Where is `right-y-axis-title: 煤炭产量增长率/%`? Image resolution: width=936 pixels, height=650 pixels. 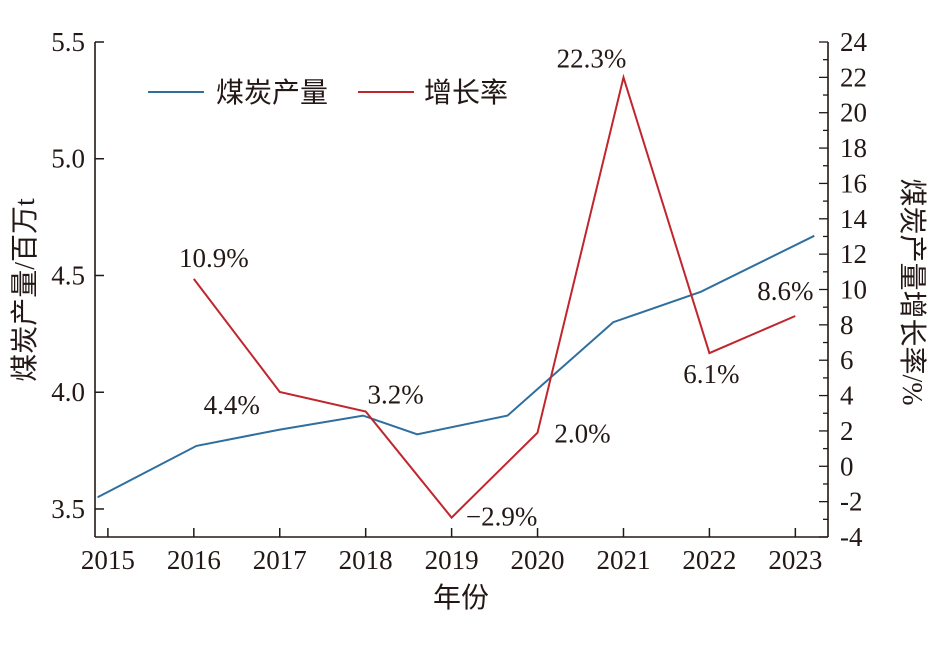
right-y-axis-title: 煤炭产量增长率/% is located at coordinates (912, 291).